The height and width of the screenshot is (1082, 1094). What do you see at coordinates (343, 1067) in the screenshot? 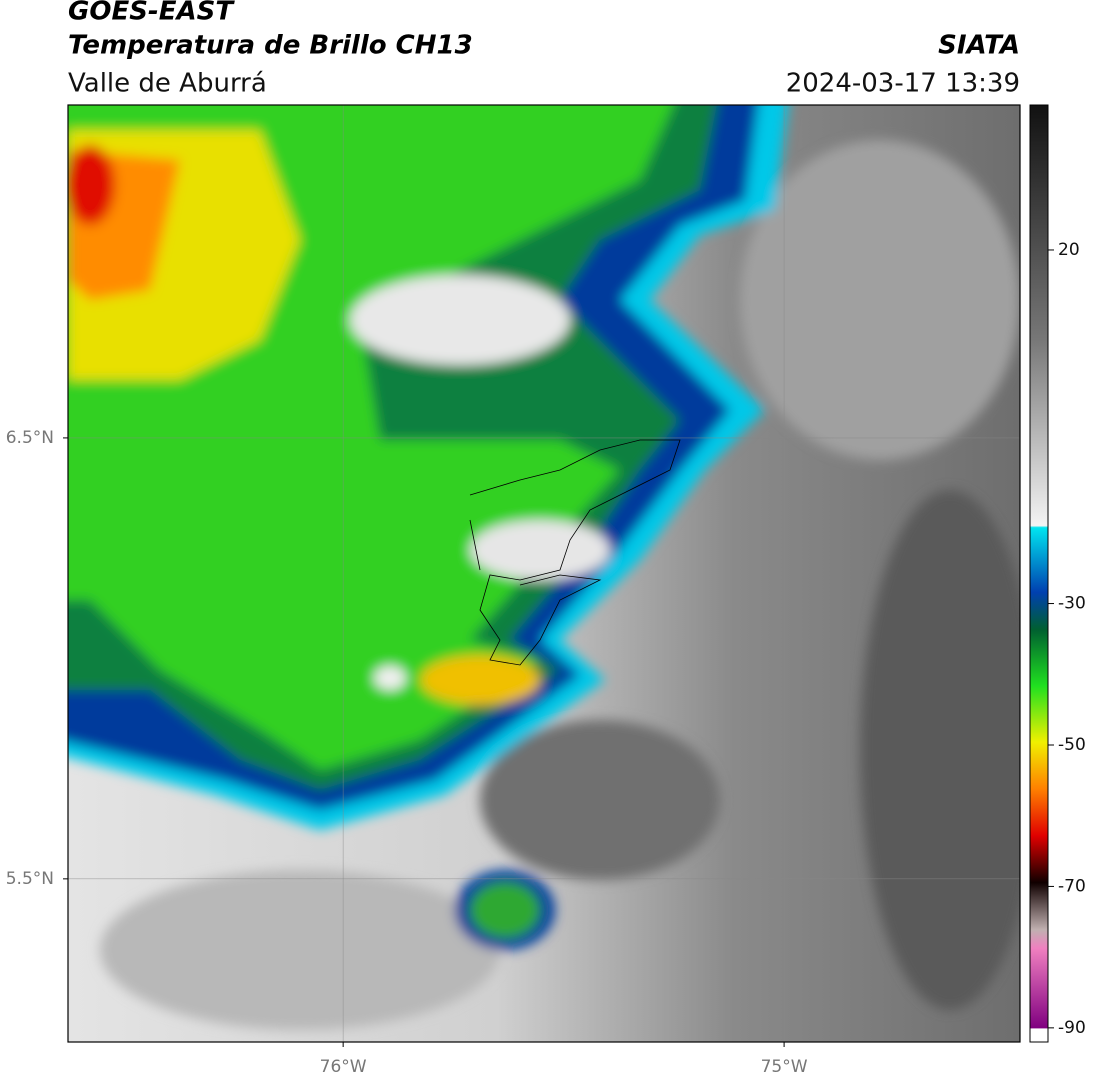
I see `x-tick-label: 76°W` at bounding box center [343, 1067].